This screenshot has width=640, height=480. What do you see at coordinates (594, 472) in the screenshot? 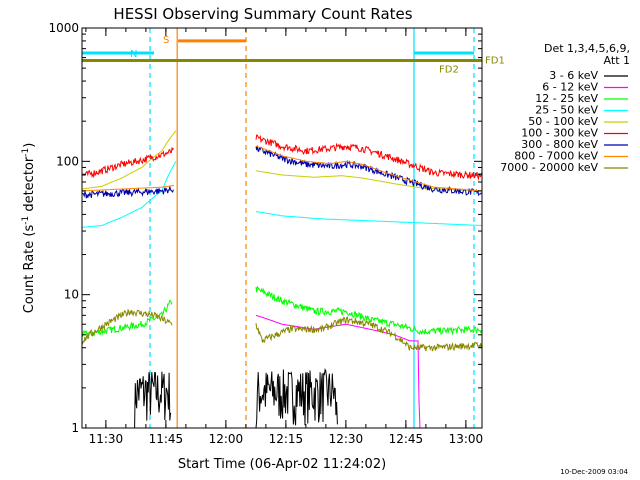
I see `date-stamp: 10-Dec-2009 03:04` at bounding box center [594, 472].